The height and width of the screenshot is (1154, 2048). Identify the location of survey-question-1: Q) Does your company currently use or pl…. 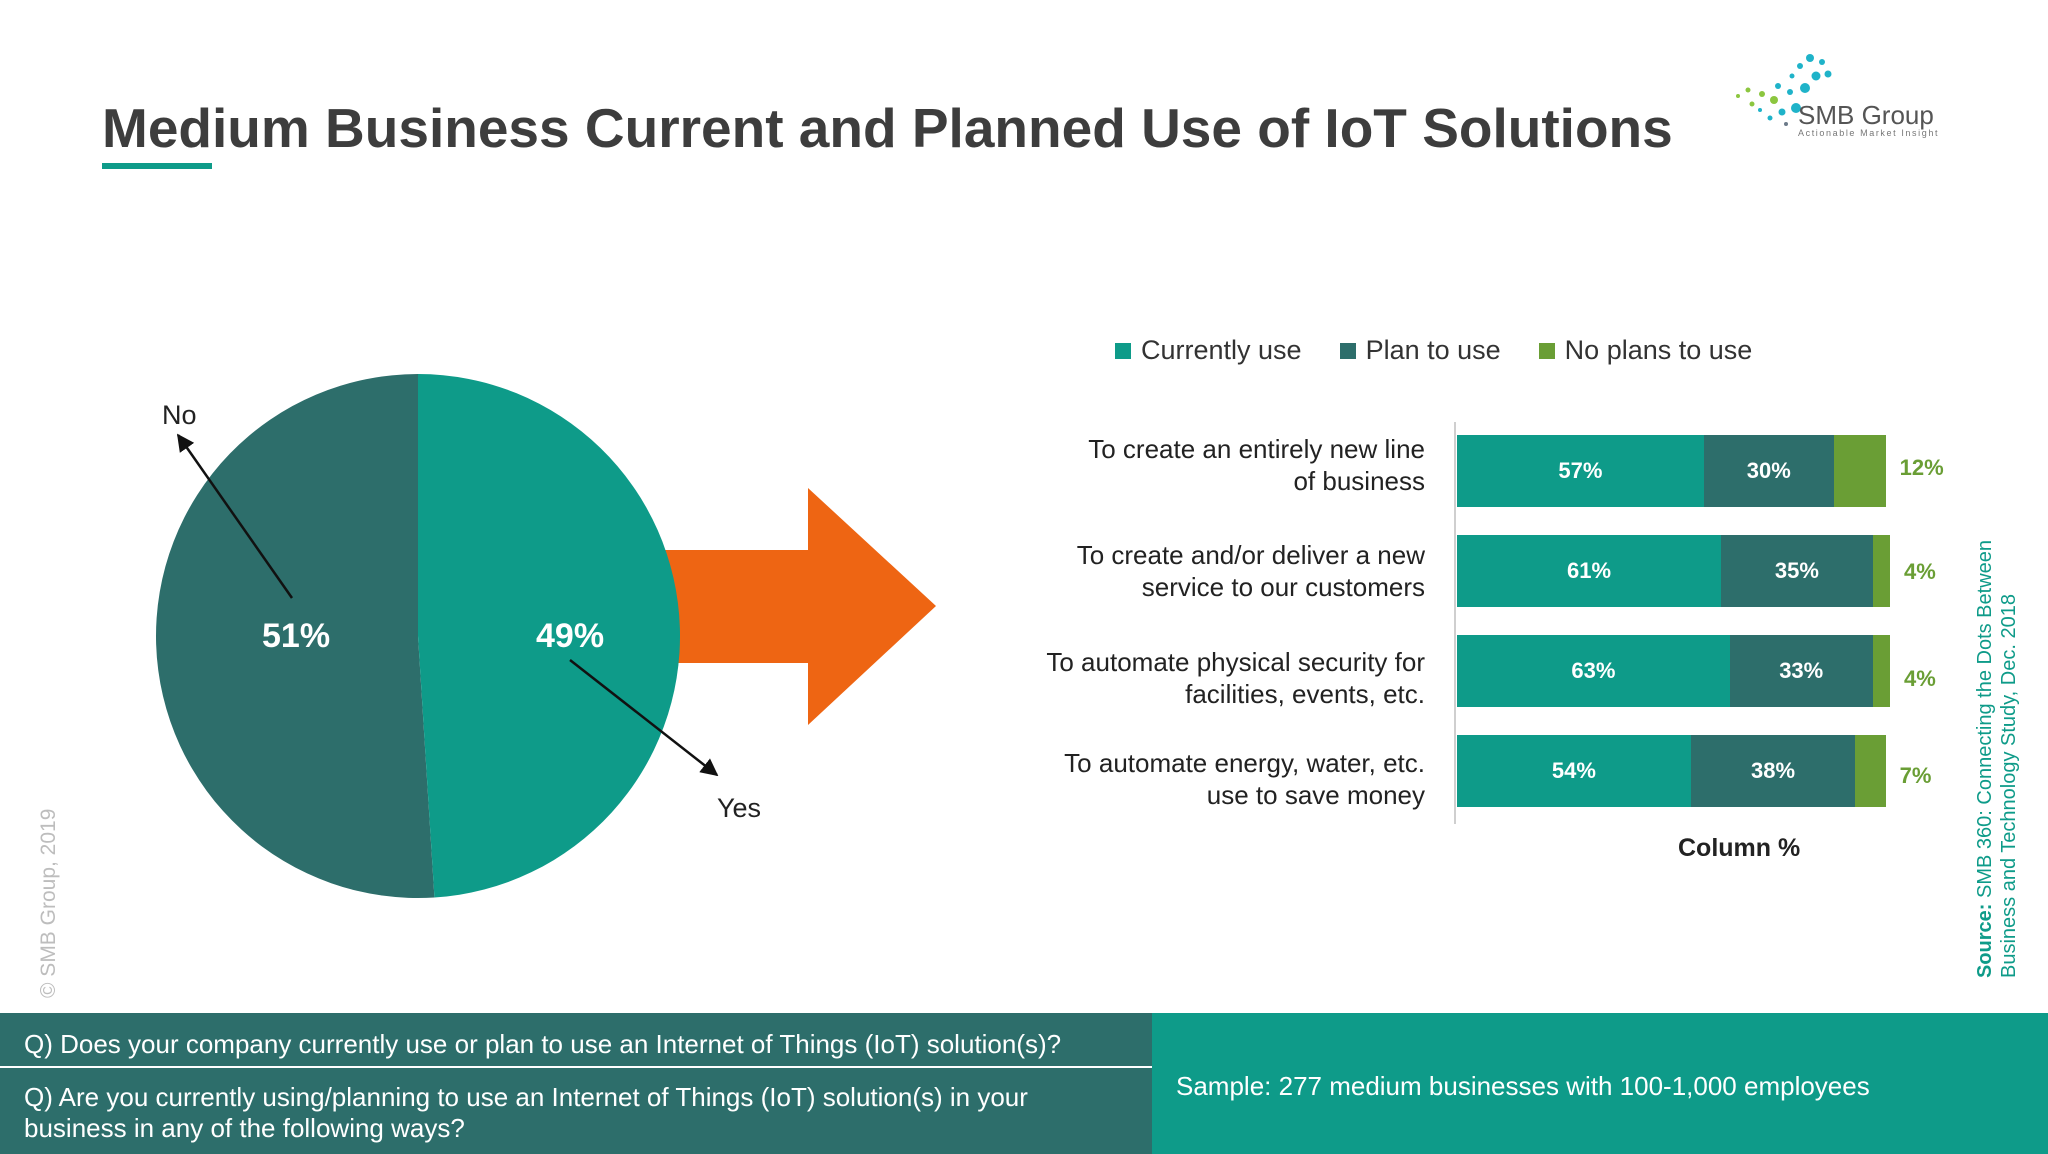
(543, 1044).